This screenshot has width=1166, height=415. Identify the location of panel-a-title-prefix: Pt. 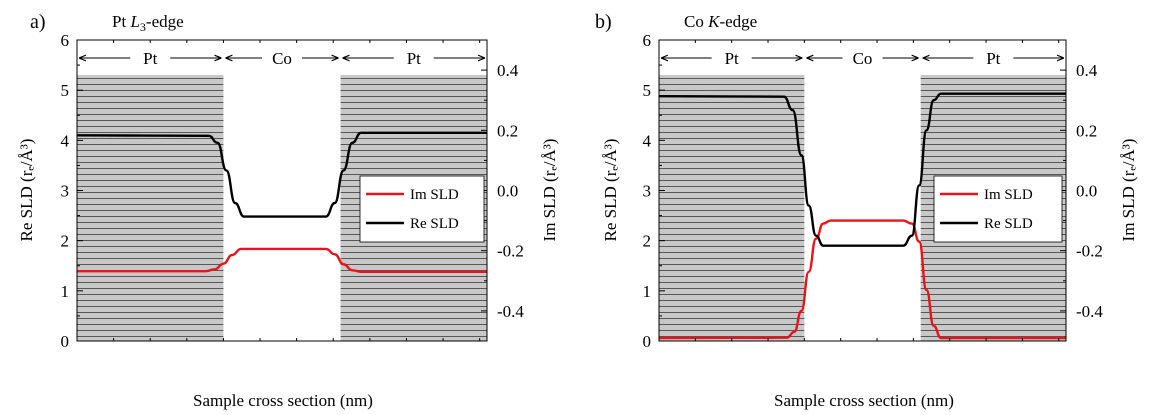
(121, 21).